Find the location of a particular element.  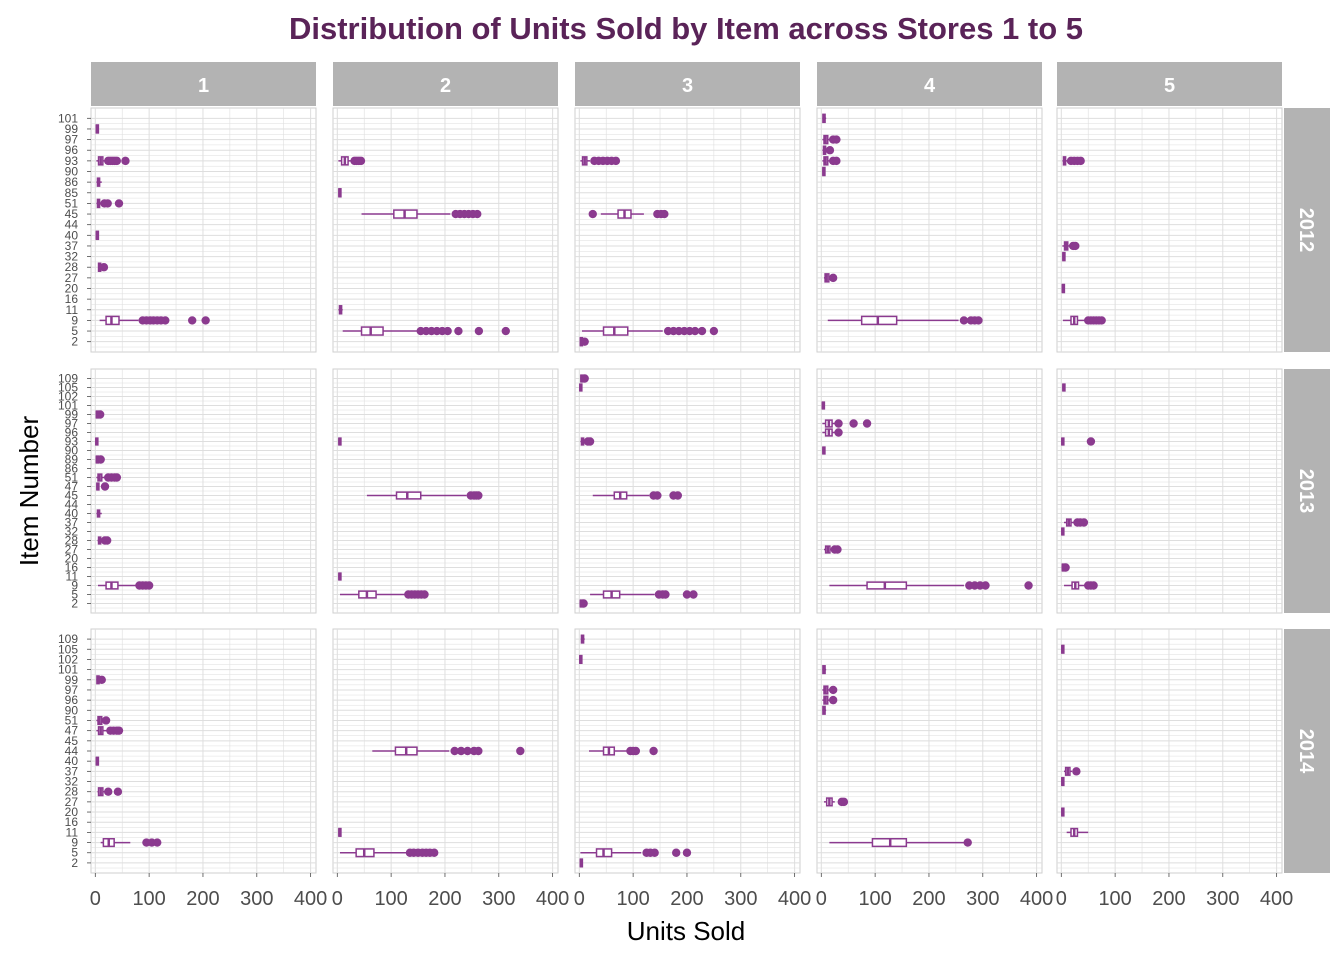

facet-strip-label: 2 is located at coordinates (445, 86).